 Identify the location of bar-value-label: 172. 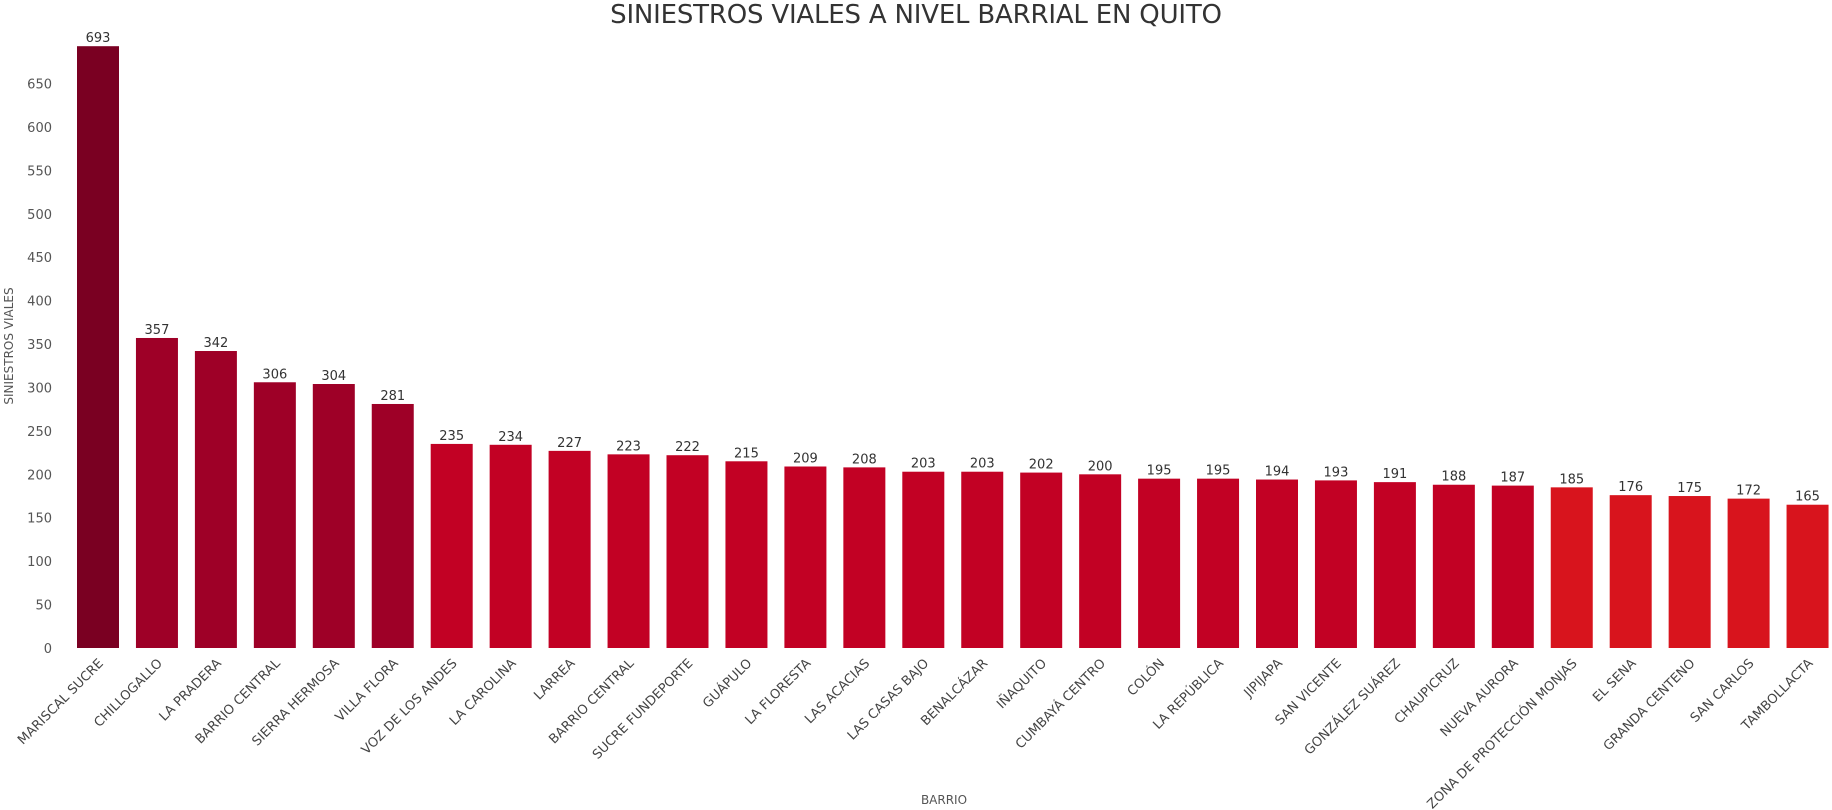
(1748, 491).